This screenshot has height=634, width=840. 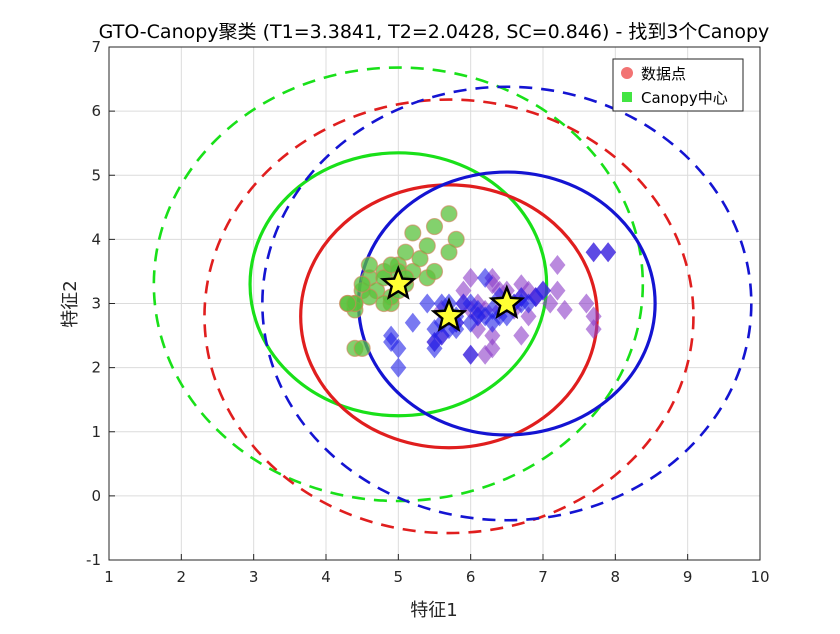 I want to click on legend: 数据点 Canopy中心, so click(x=678, y=85).